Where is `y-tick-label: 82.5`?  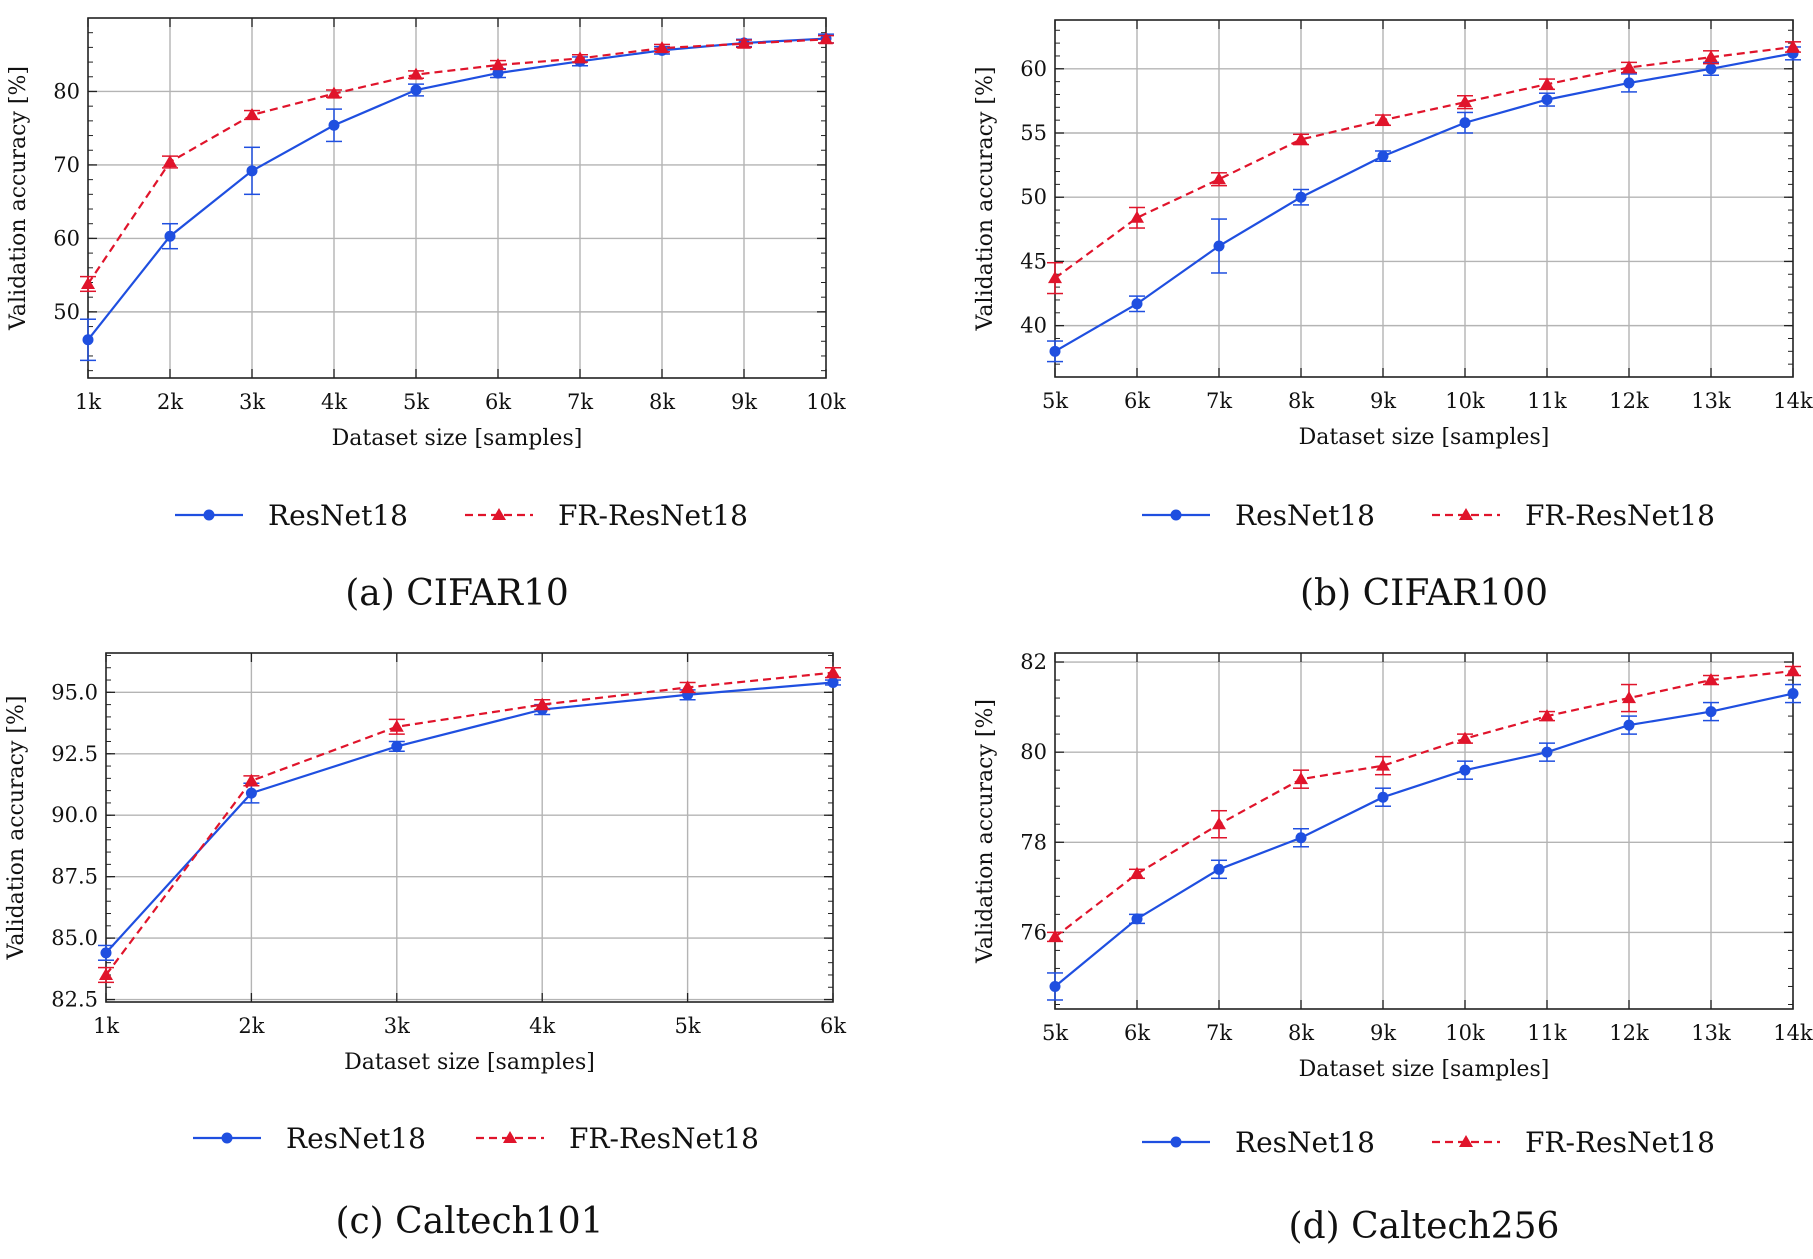
y-tick-label: 82.5 is located at coordinates (74, 1000).